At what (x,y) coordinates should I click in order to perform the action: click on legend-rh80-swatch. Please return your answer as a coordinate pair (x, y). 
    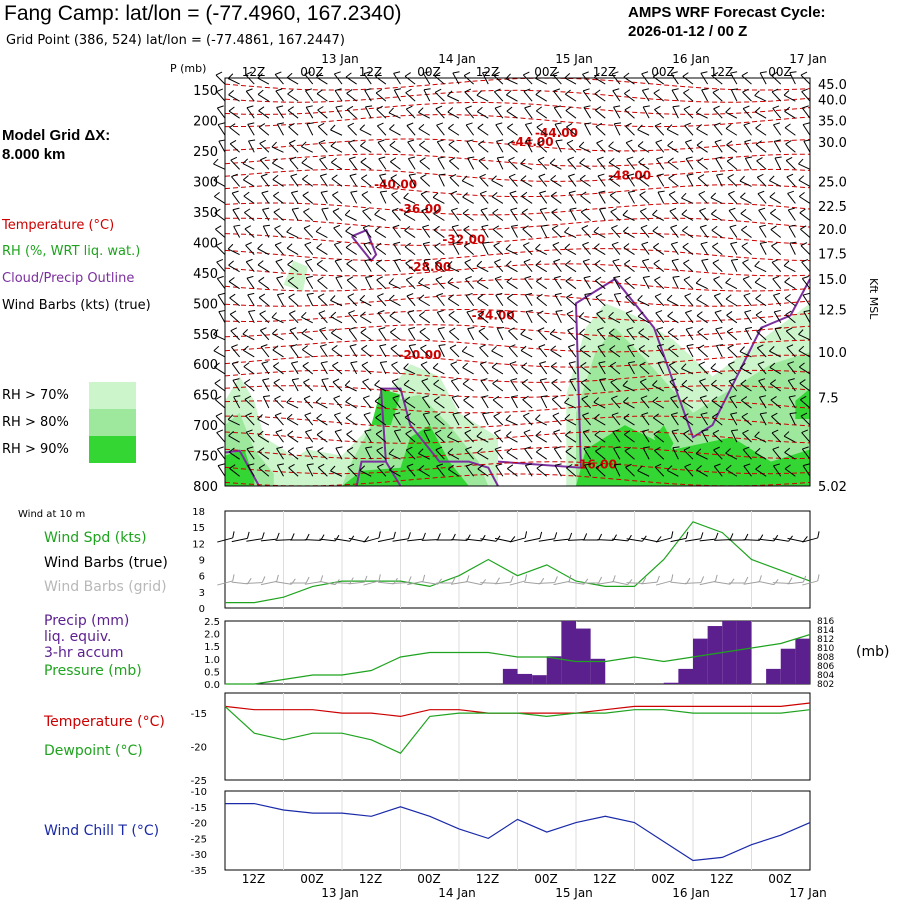
    Looking at the image, I should click on (112, 422).